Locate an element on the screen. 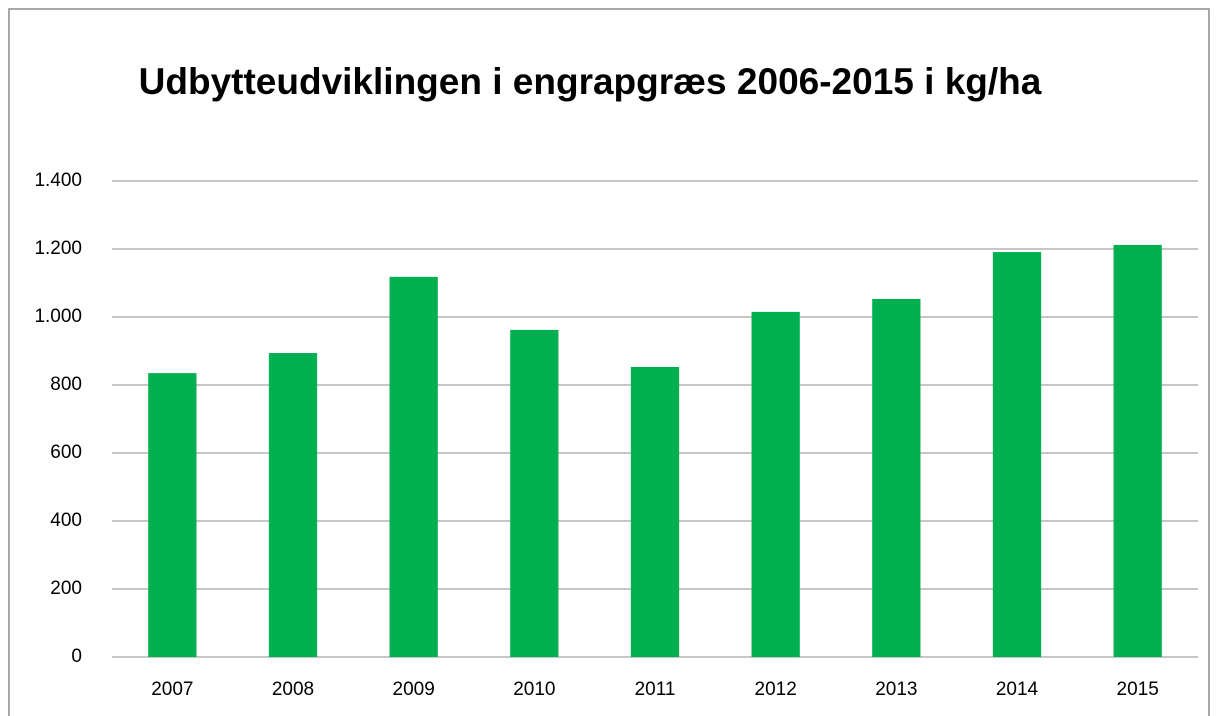  x-tick-label: 2008 is located at coordinates (293, 689).